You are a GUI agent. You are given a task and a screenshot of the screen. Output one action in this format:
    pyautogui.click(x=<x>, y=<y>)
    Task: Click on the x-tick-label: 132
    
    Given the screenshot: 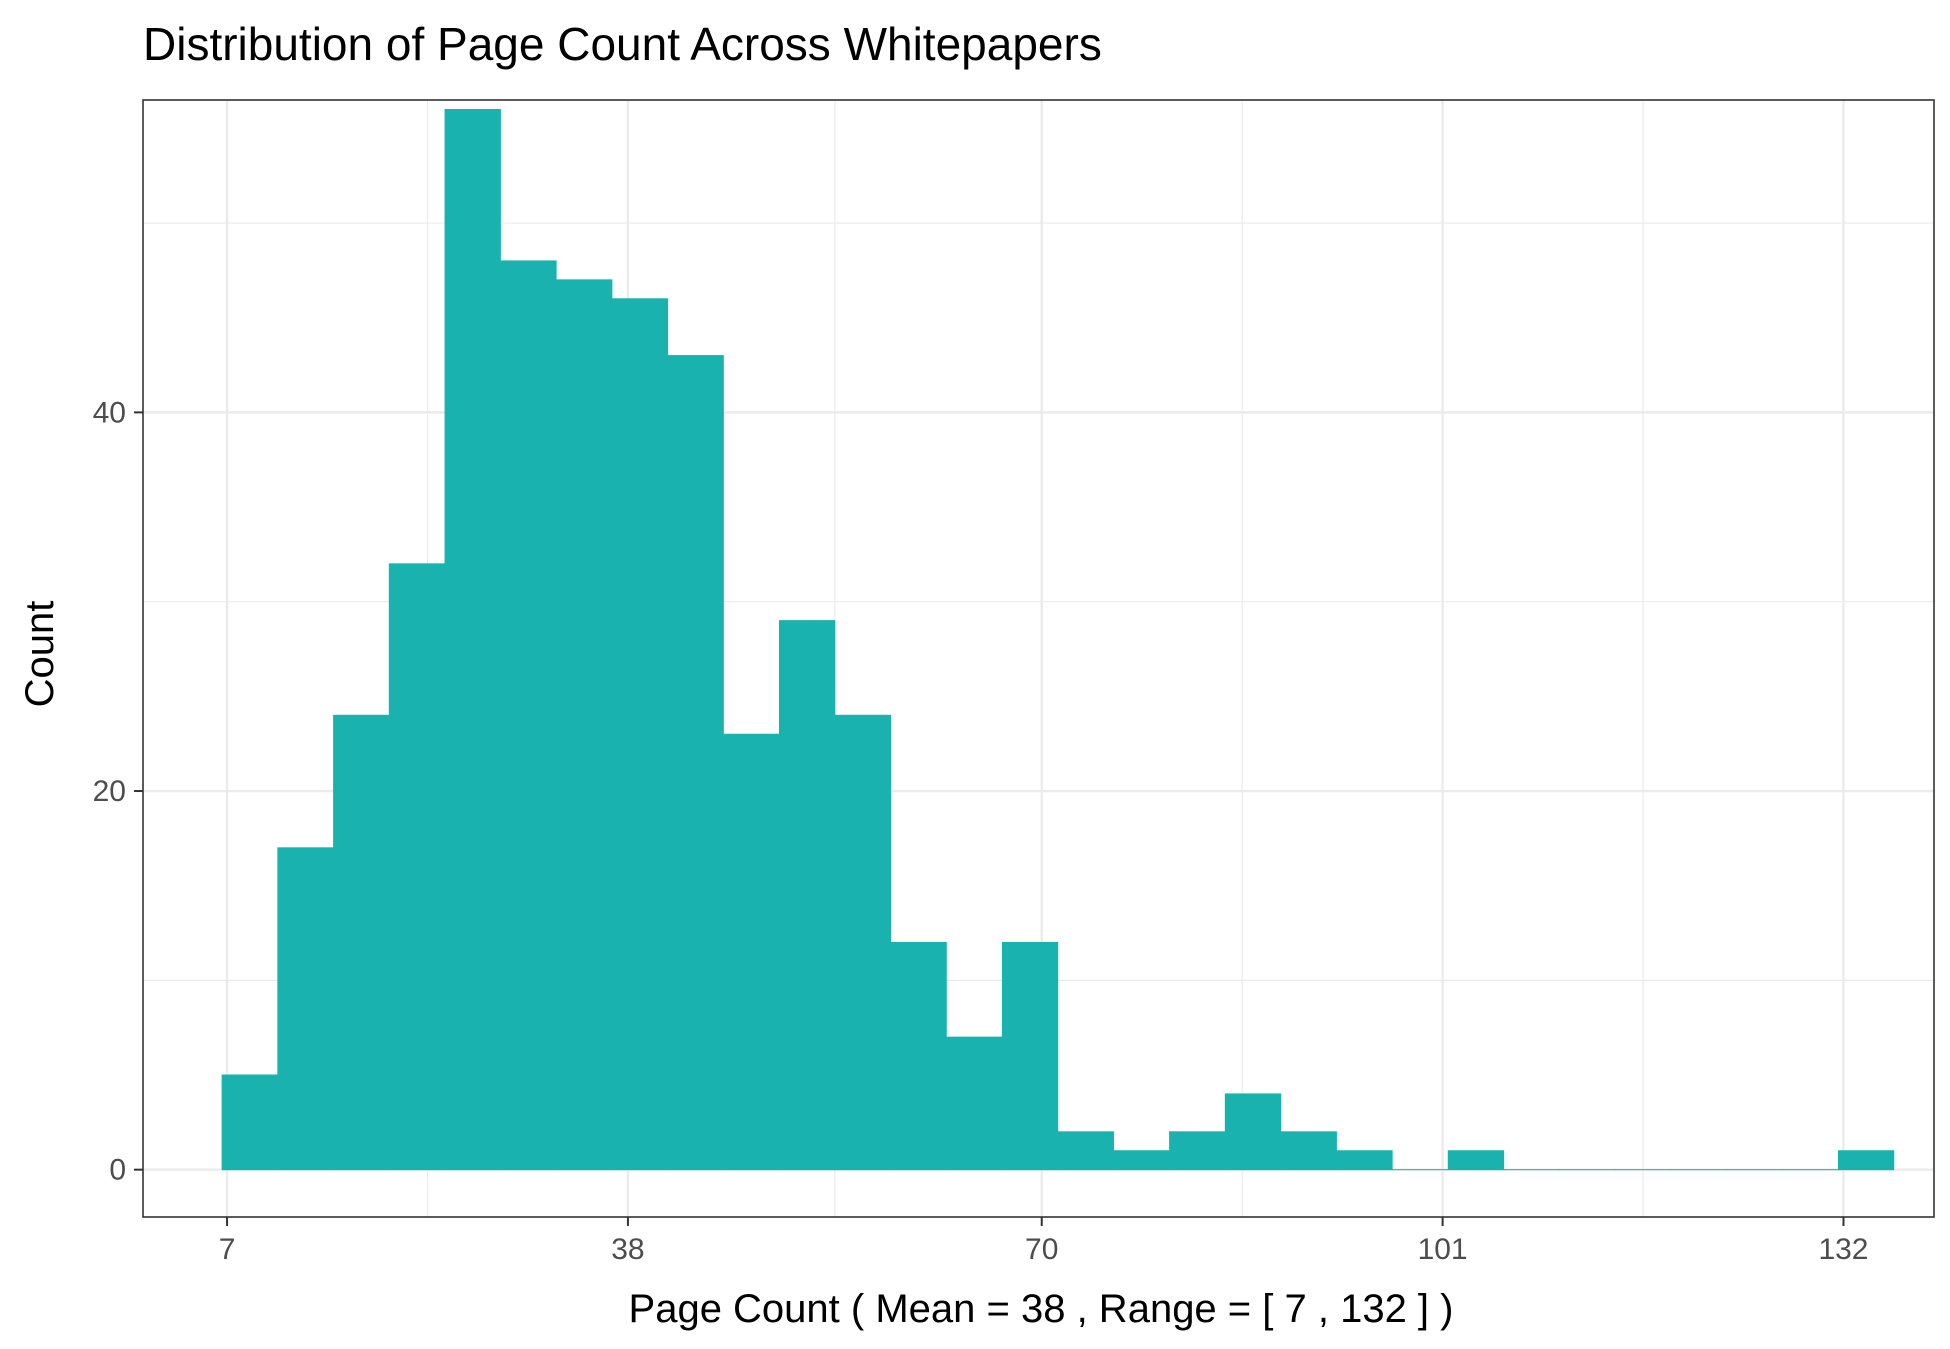 What is the action you would take?
    pyautogui.click(x=1843, y=1249)
    